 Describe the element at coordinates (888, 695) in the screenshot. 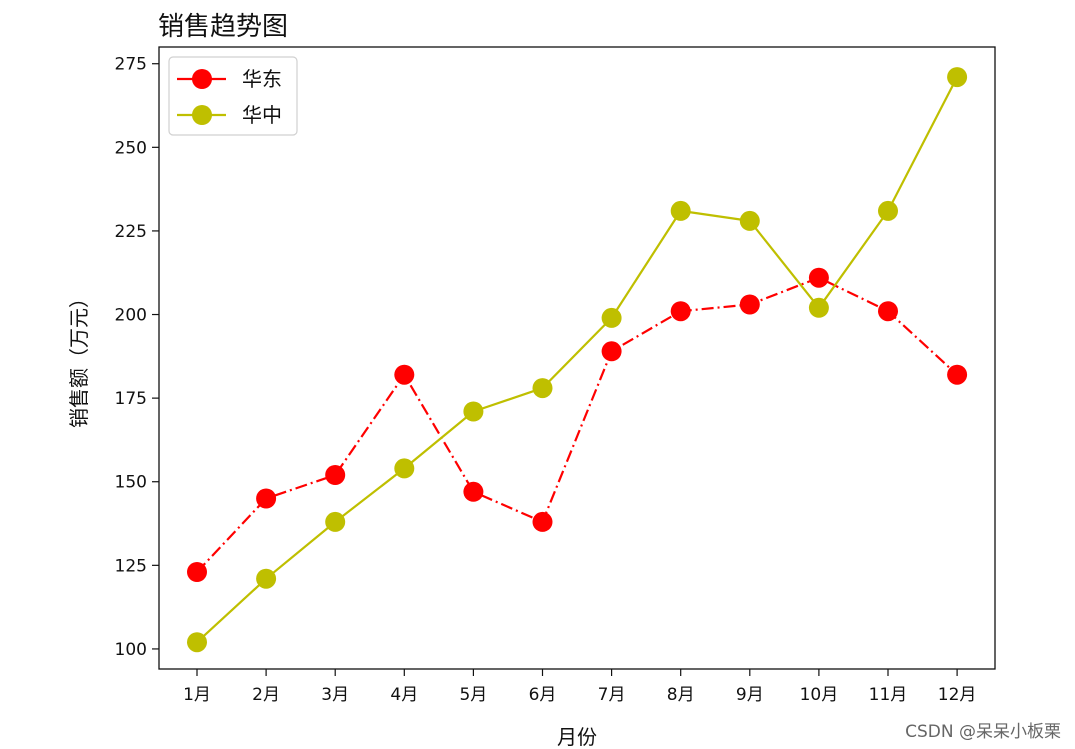

I see `x-tick-label-11: 11月` at that location.